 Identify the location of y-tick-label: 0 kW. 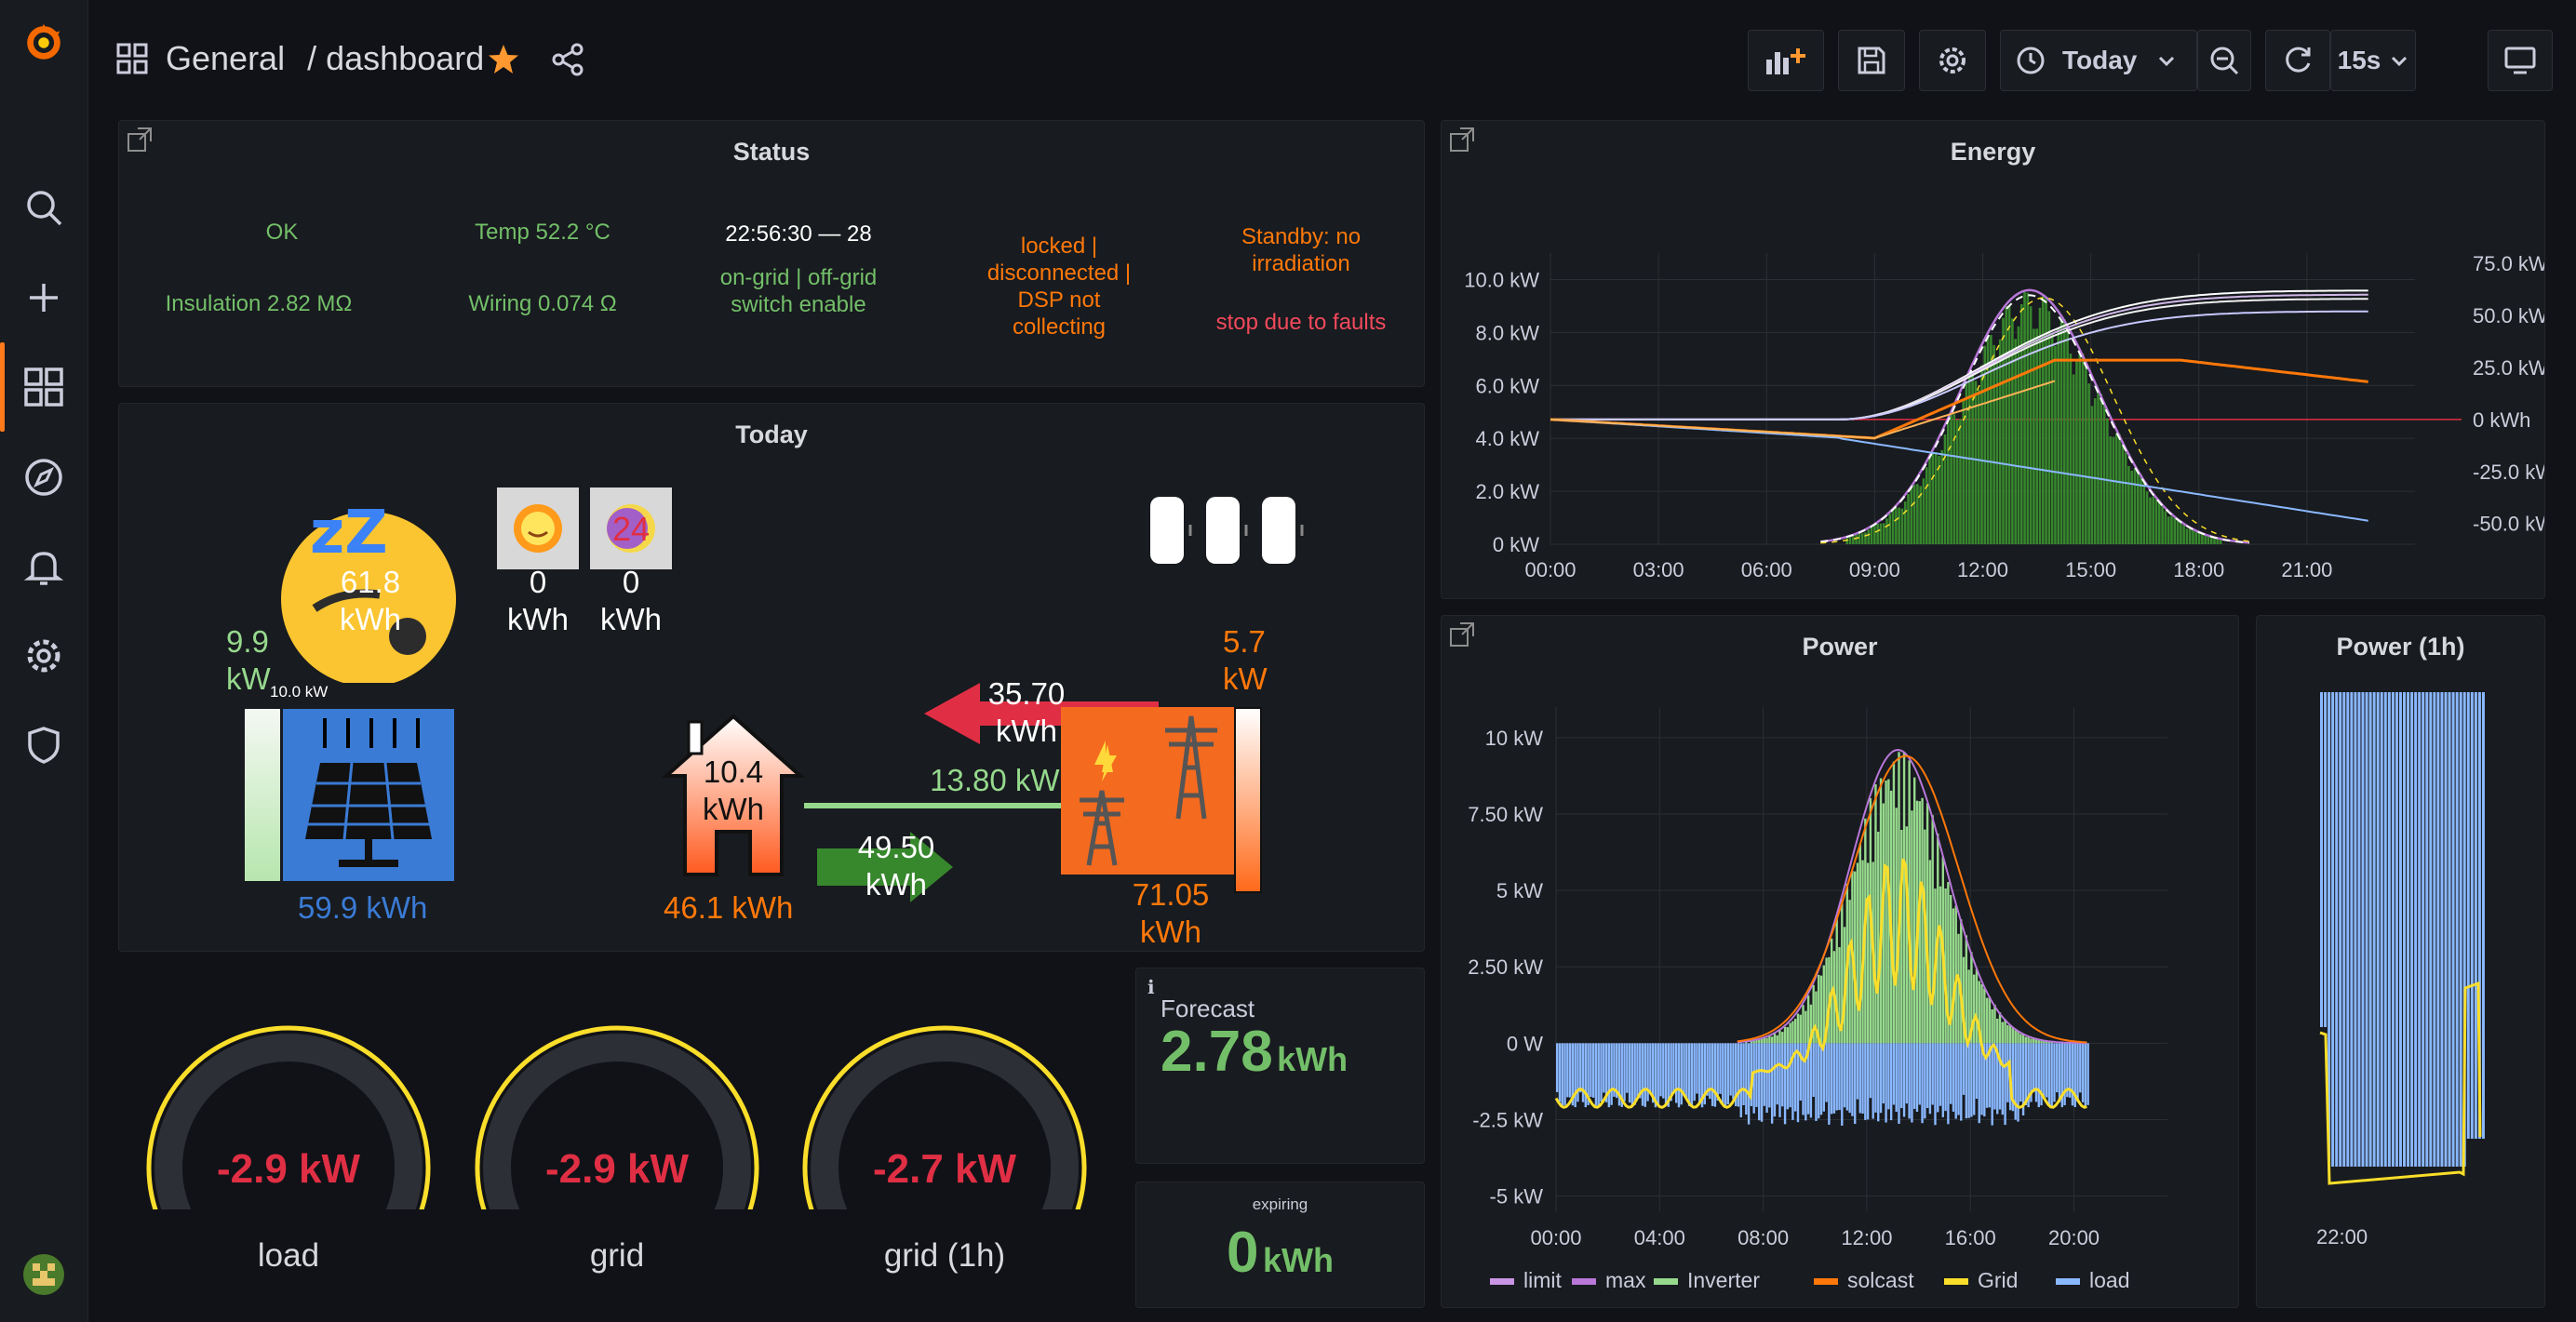
(1516, 544).